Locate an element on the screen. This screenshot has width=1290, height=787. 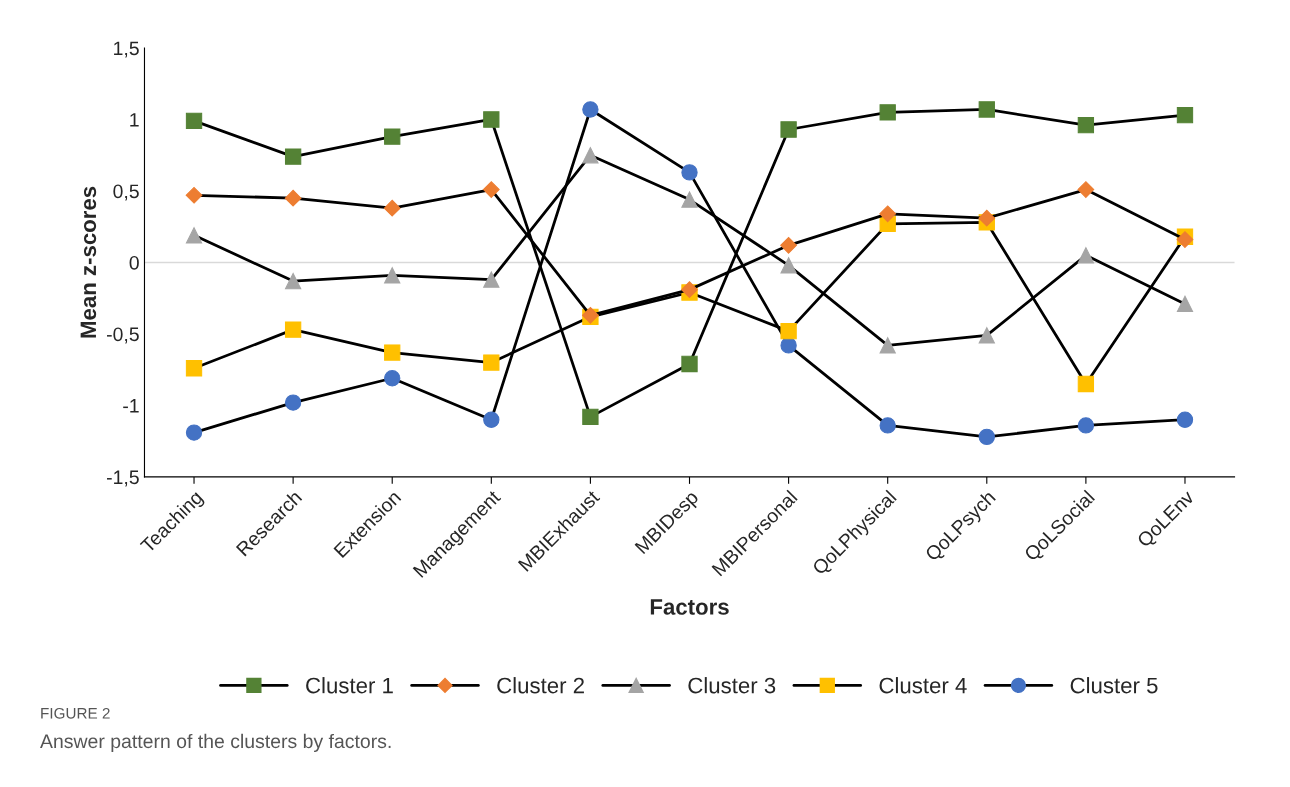
legend-label: Cluster 4 is located at coordinates (923, 685).